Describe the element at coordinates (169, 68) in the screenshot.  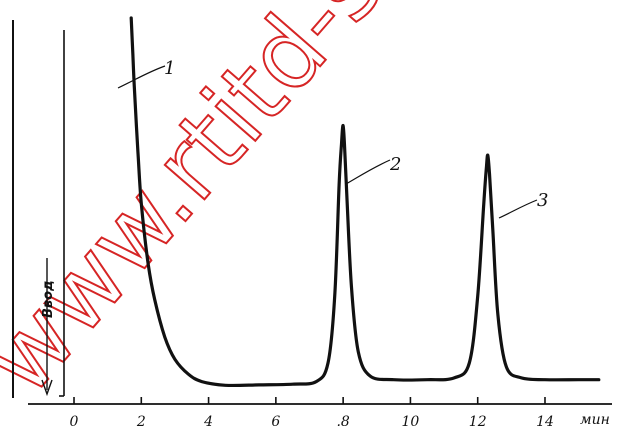
I see `peak-1-label: 1` at that location.